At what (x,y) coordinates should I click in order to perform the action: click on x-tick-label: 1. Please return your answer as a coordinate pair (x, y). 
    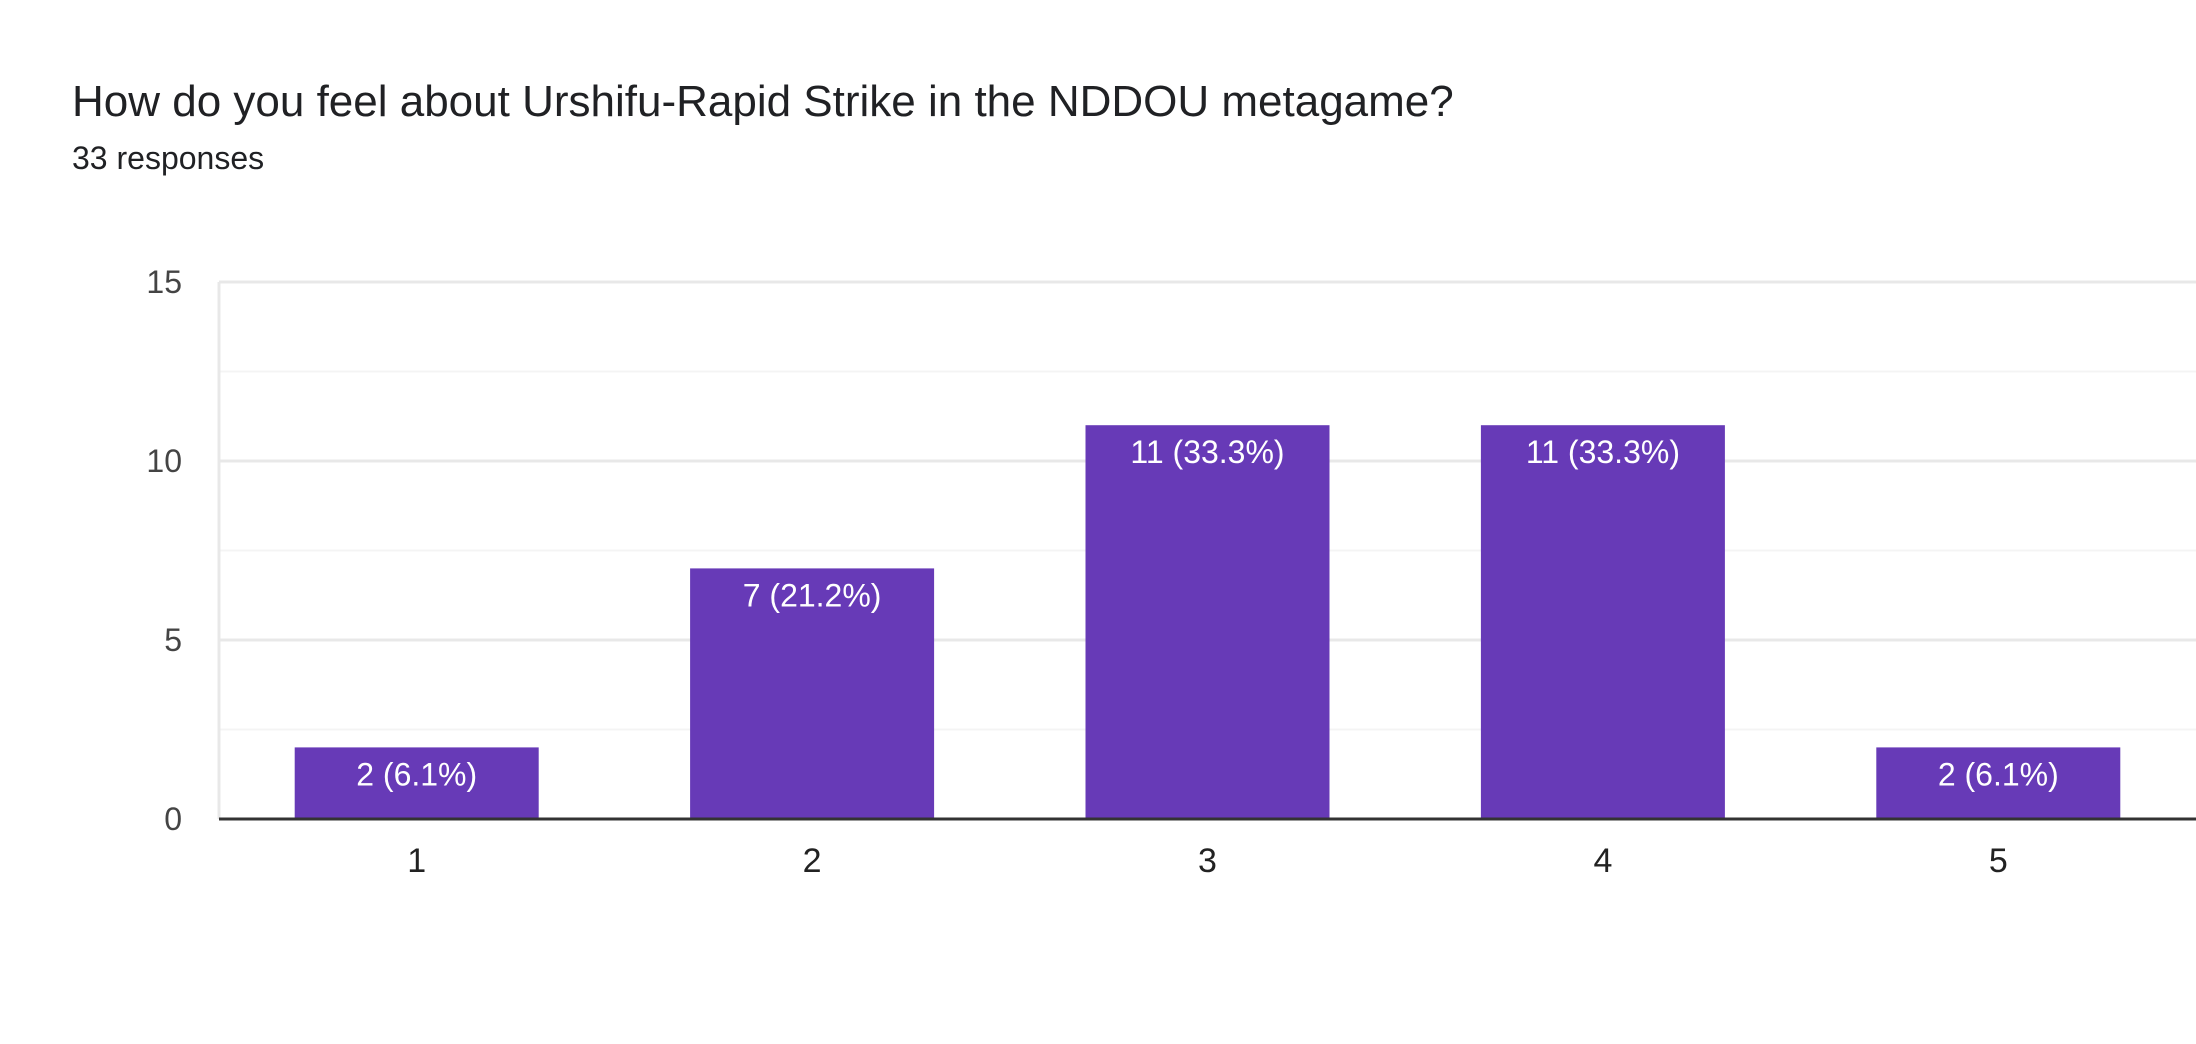
    Looking at the image, I should click on (416, 861).